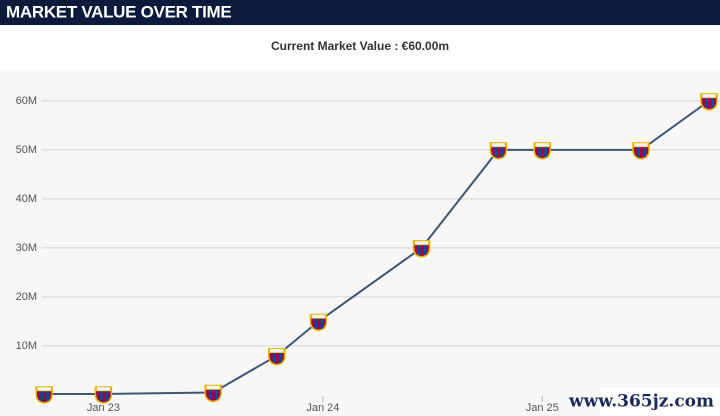  Describe the element at coordinates (542, 408) in the screenshot. I see `x-tick-label: Jan 25` at that location.